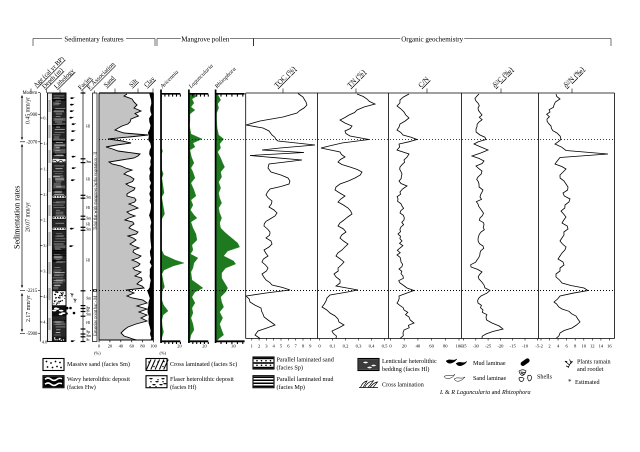  Describe the element at coordinates (310, 346) in the screenshot. I see `svg-text: 9` at that location.